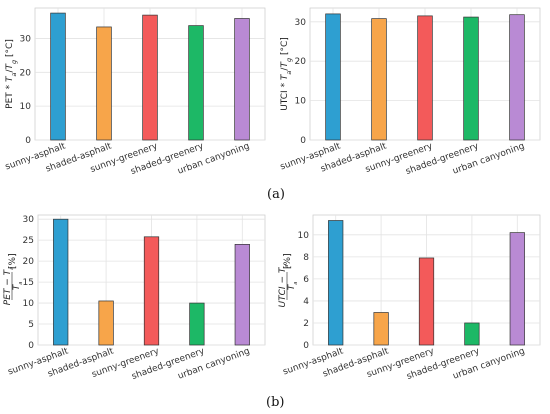 This screenshot has height=414, width=550. Describe the element at coordinates (275, 402) in the screenshot. I see `subcaption-b: (b)` at that location.